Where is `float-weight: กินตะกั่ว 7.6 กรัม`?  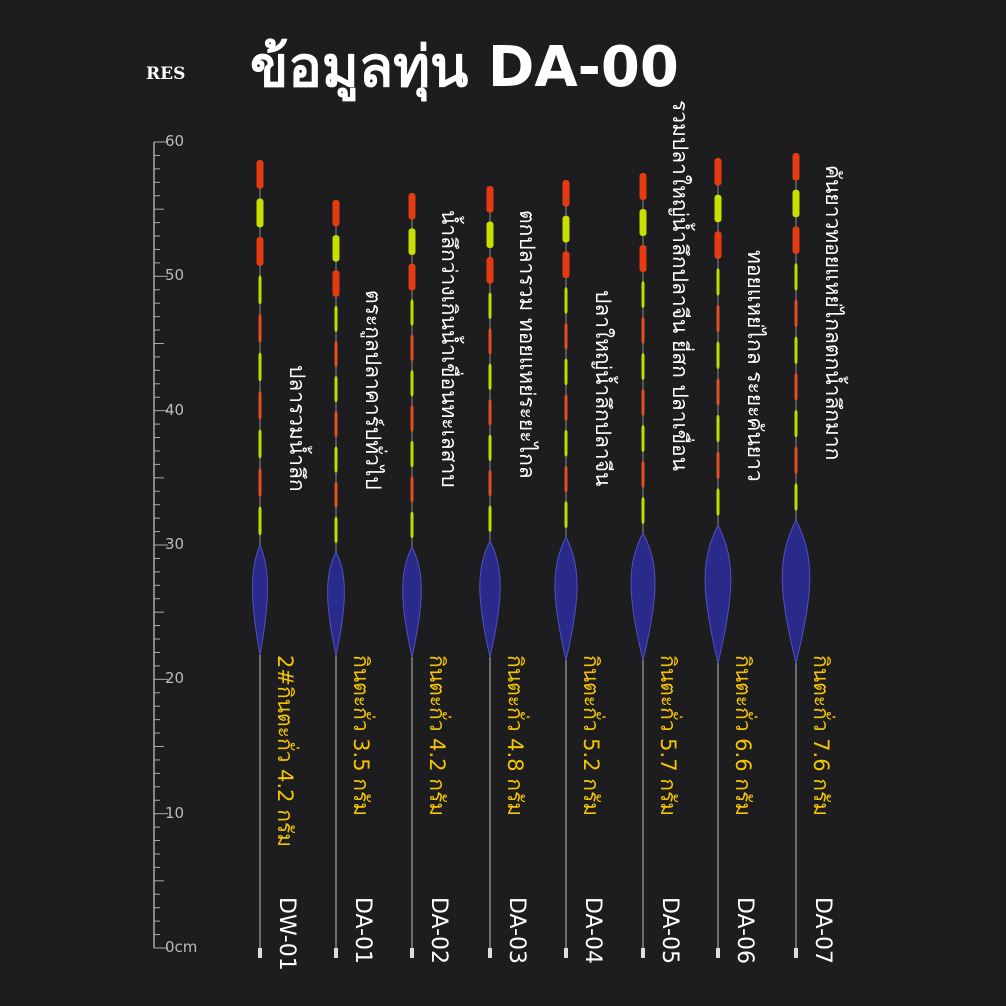
float-weight: กินตะกั่ว 7.6 กรัม is located at coordinates (821, 736).